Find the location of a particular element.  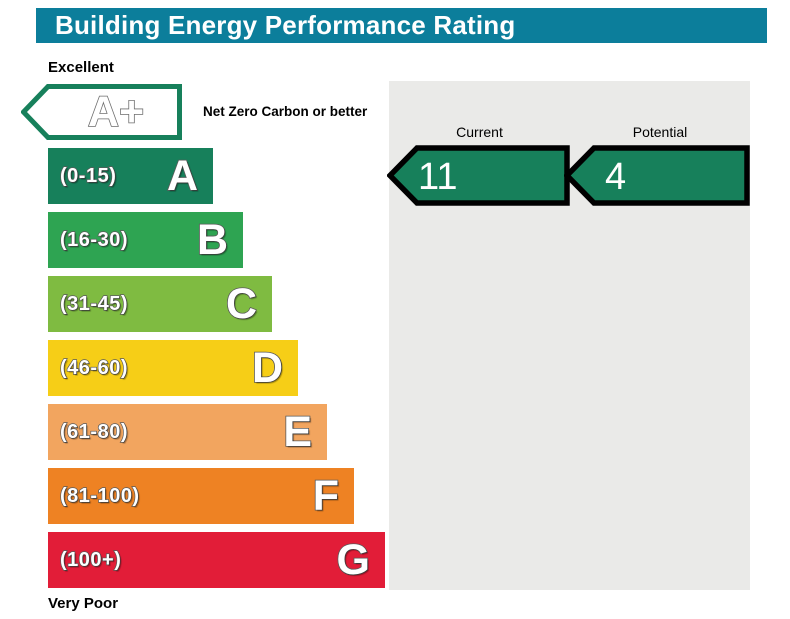

scale-label-excellent: Excellent is located at coordinates (81, 67).